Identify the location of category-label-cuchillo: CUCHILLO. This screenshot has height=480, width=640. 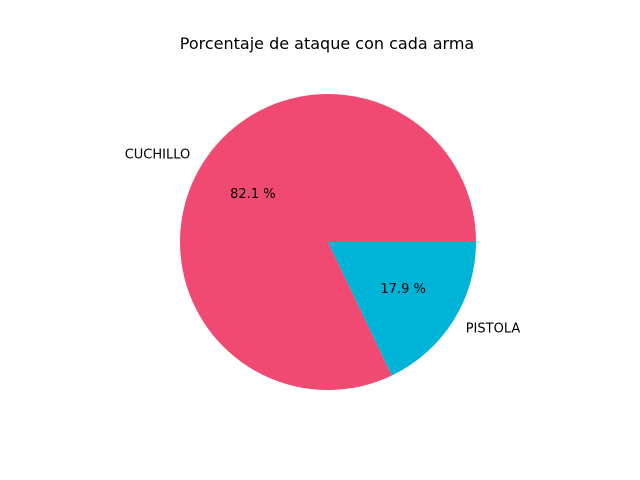
(158, 155).